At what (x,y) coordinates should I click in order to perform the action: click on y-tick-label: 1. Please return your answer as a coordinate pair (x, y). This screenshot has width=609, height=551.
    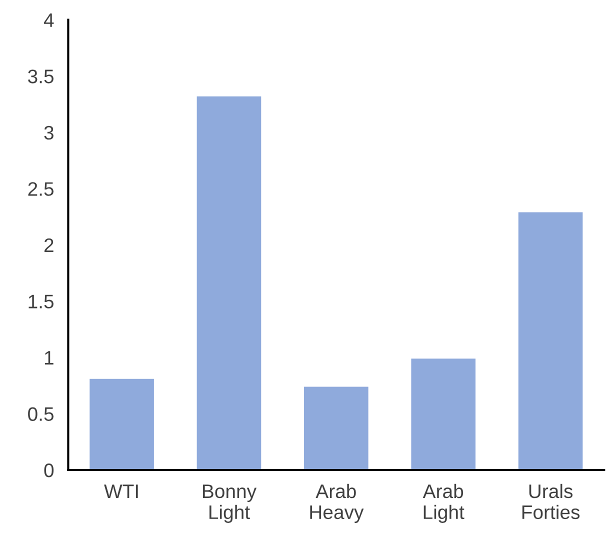
    Looking at the image, I should click on (49, 358).